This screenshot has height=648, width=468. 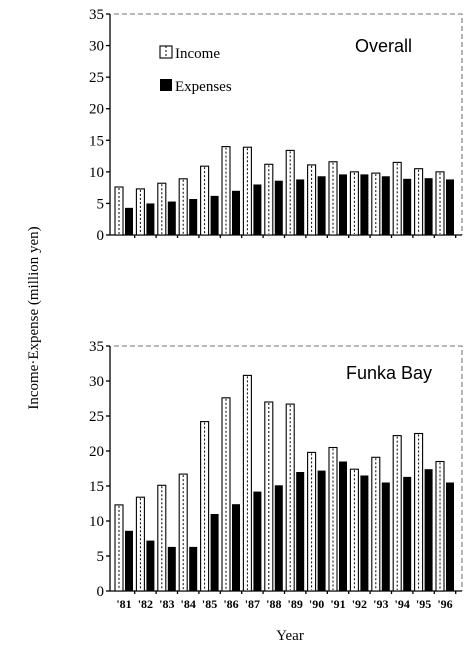 I want to click on funka-bay-x-tick-label: '89, so click(x=295, y=604).